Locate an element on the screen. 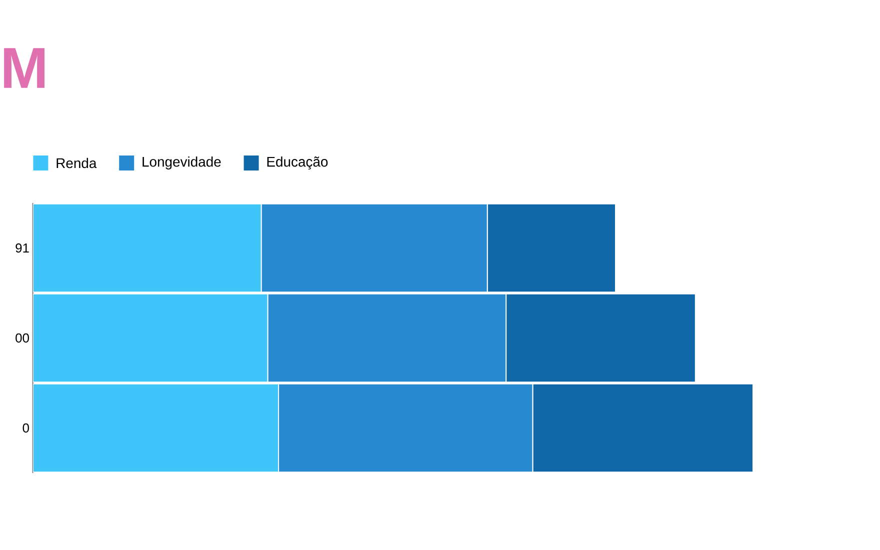  legend-label: Longevidade is located at coordinates (181, 163).